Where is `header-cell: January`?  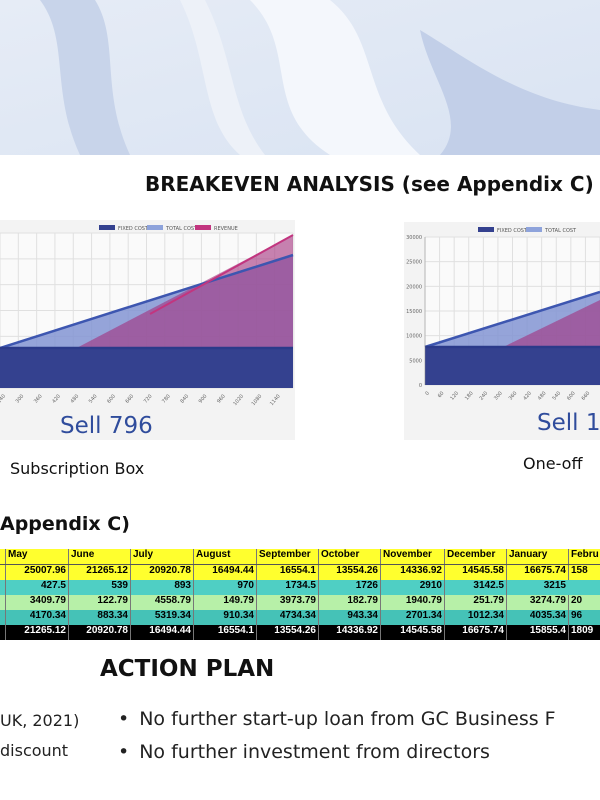
header-cell: January is located at coordinates (537, 556).